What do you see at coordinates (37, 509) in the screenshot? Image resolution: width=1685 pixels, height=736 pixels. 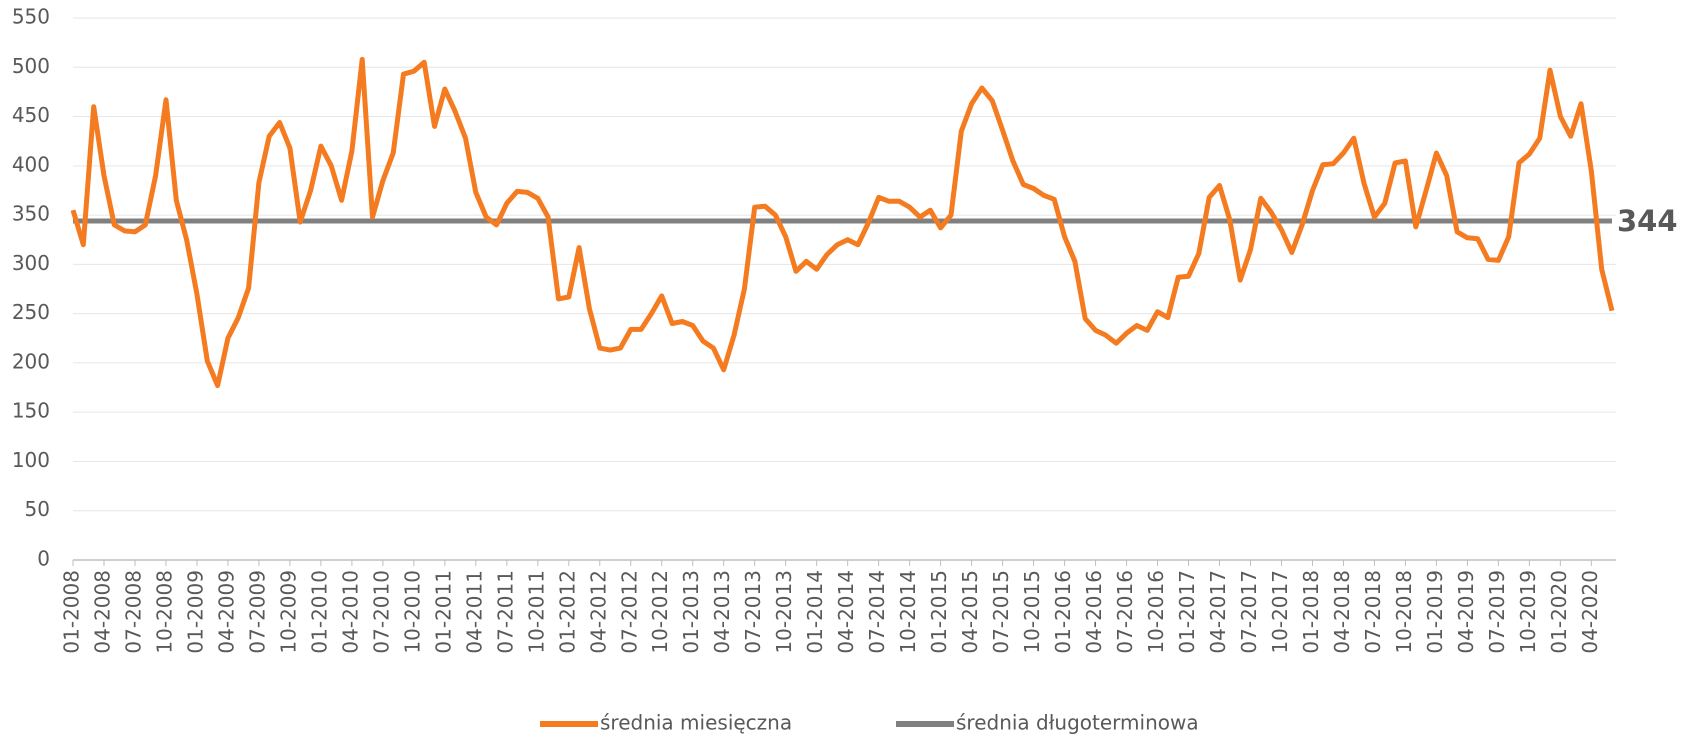 I see `y-tick-label: 50` at bounding box center [37, 509].